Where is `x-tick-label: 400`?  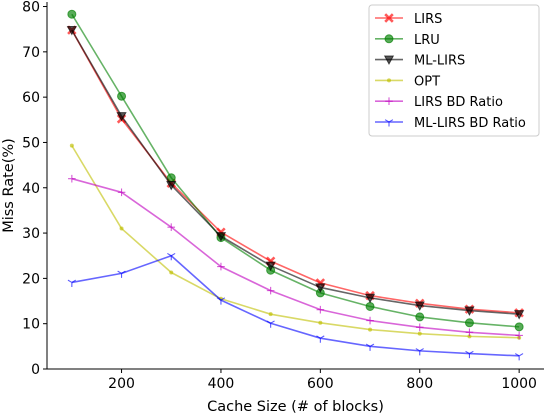
x-tick-label: 400 is located at coordinates (221, 384).